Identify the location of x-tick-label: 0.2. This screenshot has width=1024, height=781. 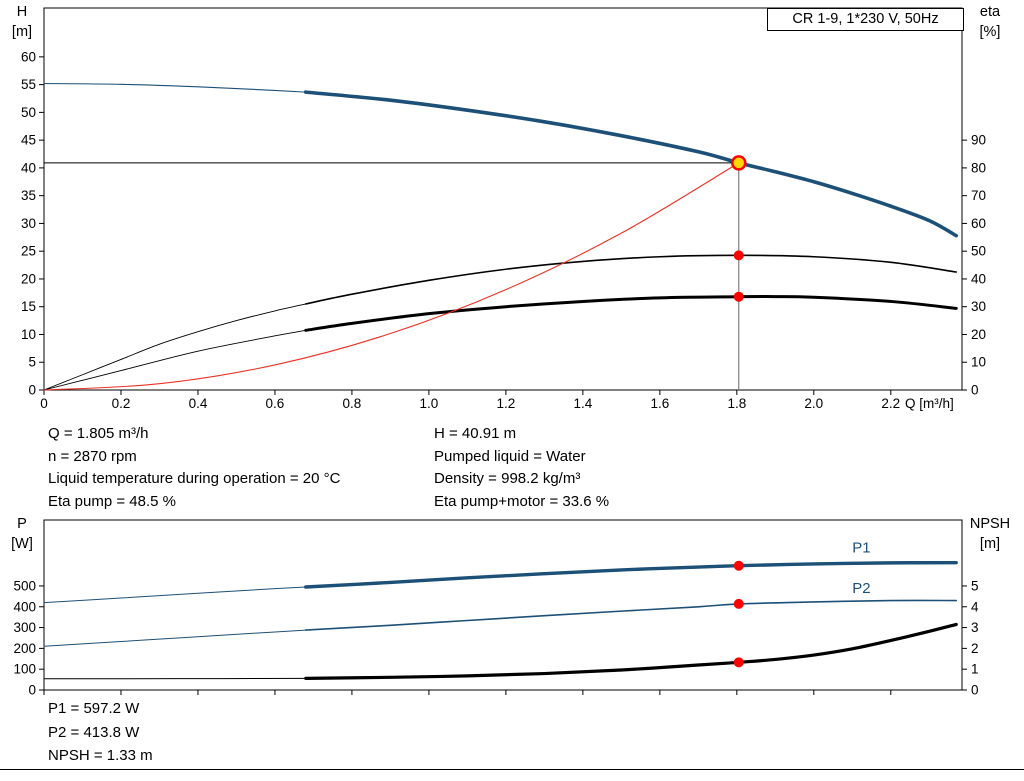
(121, 403).